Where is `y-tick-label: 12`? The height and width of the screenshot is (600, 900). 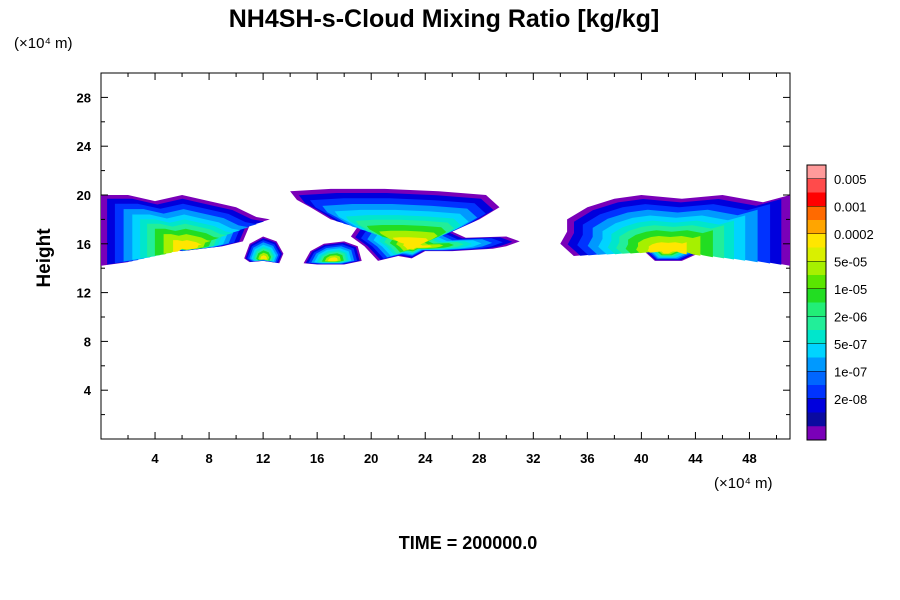
y-tick-label: 12 is located at coordinates (84, 293).